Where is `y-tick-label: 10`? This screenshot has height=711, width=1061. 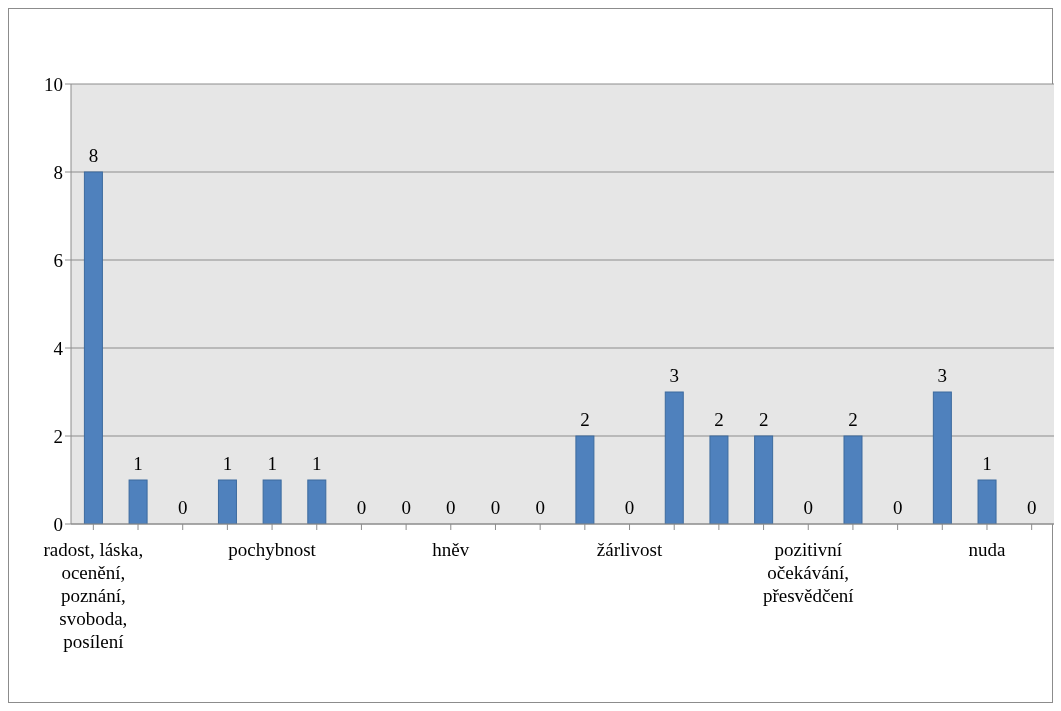 y-tick-label: 10 is located at coordinates (53, 84).